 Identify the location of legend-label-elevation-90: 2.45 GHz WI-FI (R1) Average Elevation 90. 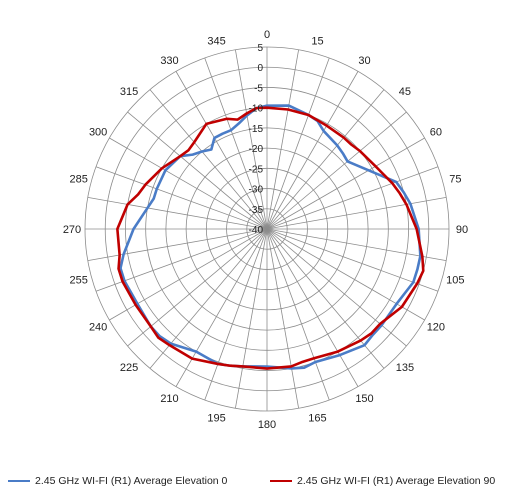
(396, 481).